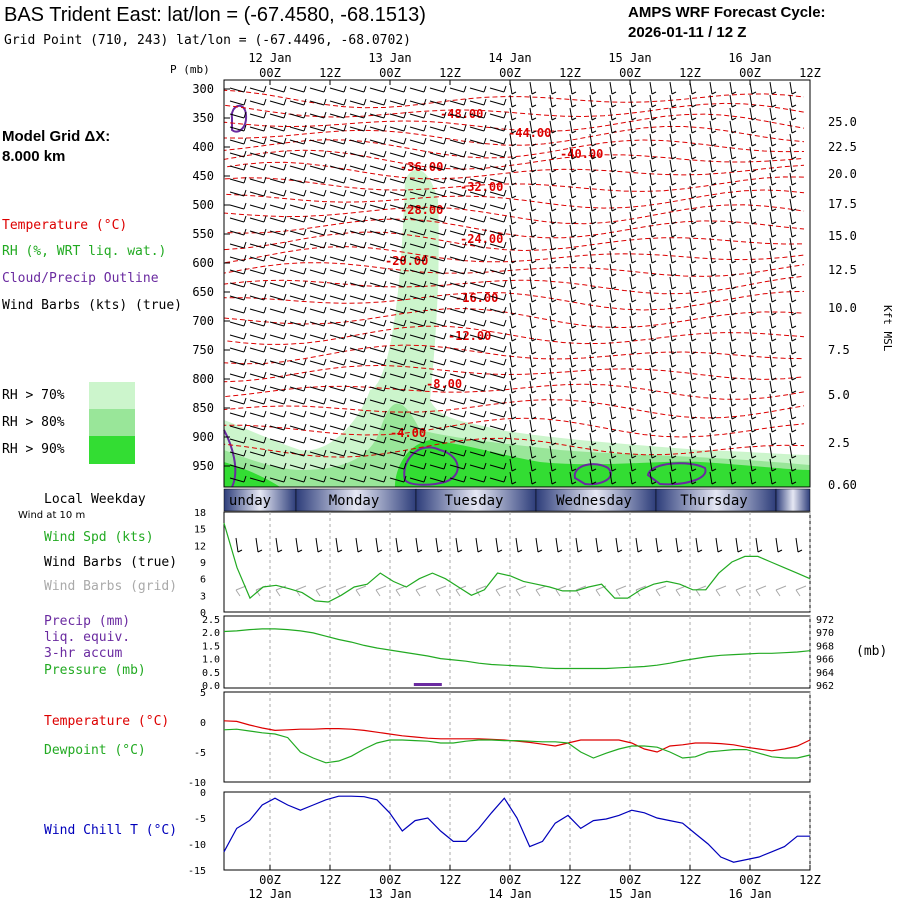  I want to click on height-tick-label: 5.0, so click(839, 395).